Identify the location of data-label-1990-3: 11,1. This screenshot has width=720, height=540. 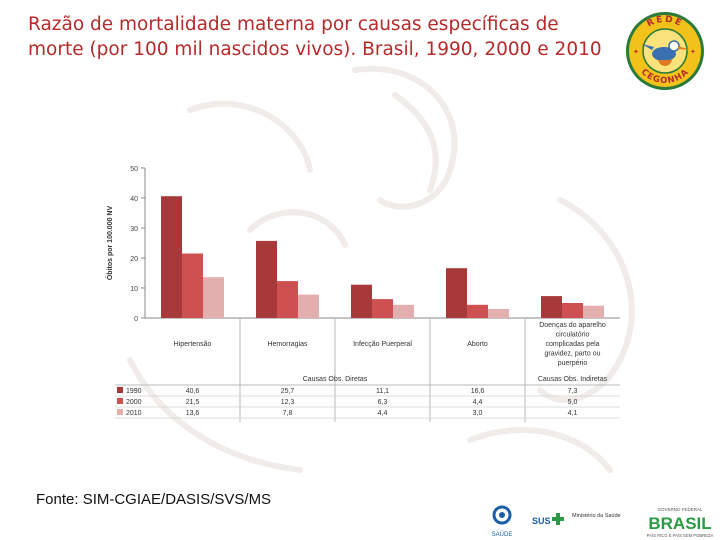
(382, 391).